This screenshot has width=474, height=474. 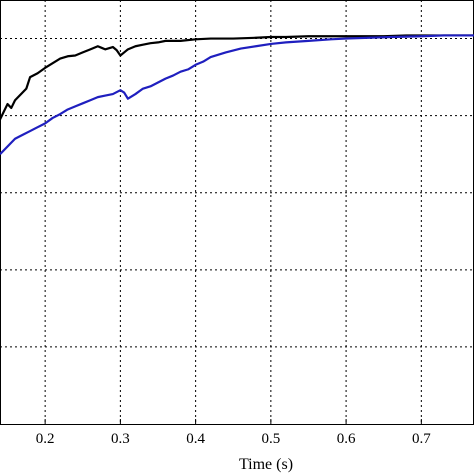 I want to click on x-tick-label: 0.5, so click(x=270, y=439).